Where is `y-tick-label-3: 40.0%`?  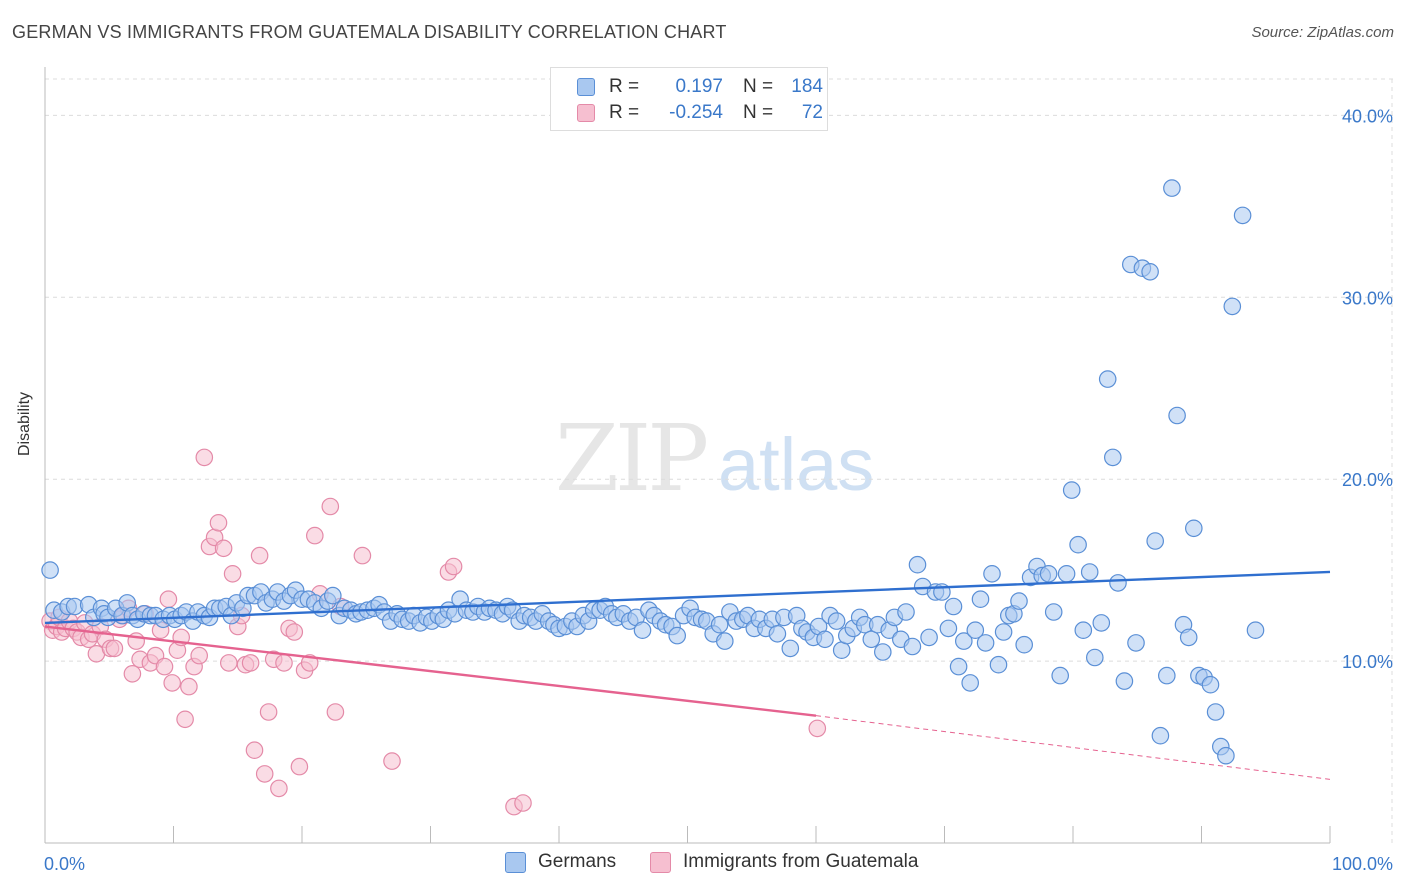
y-tick-label-3: 40.0% is located at coordinates (1367, 116).